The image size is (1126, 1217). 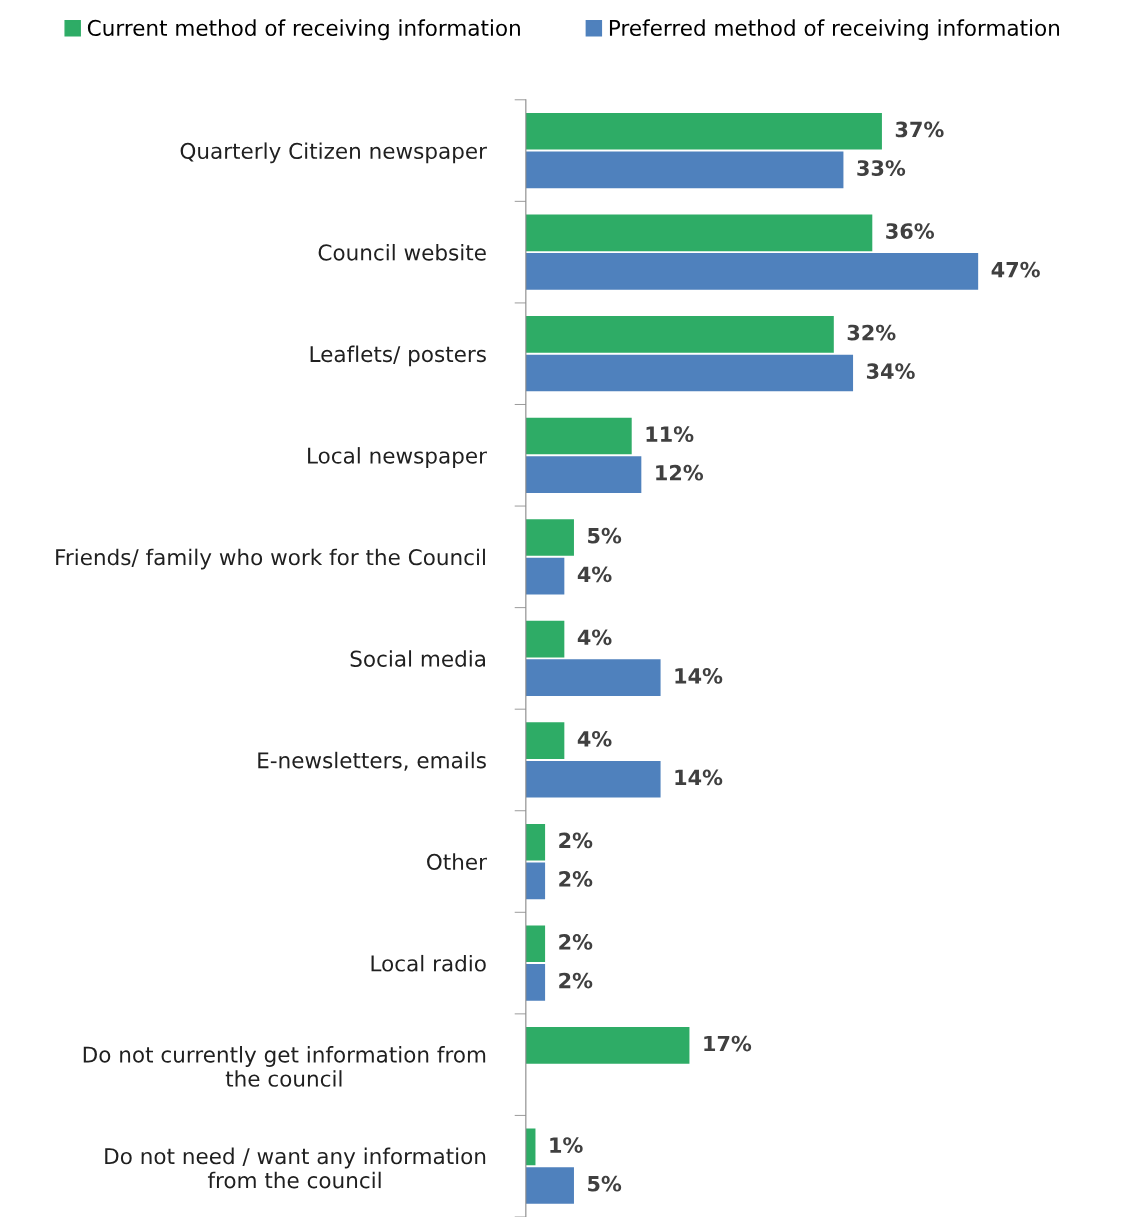 What do you see at coordinates (670, 434) in the screenshot?
I see `data-label: 11%` at bounding box center [670, 434].